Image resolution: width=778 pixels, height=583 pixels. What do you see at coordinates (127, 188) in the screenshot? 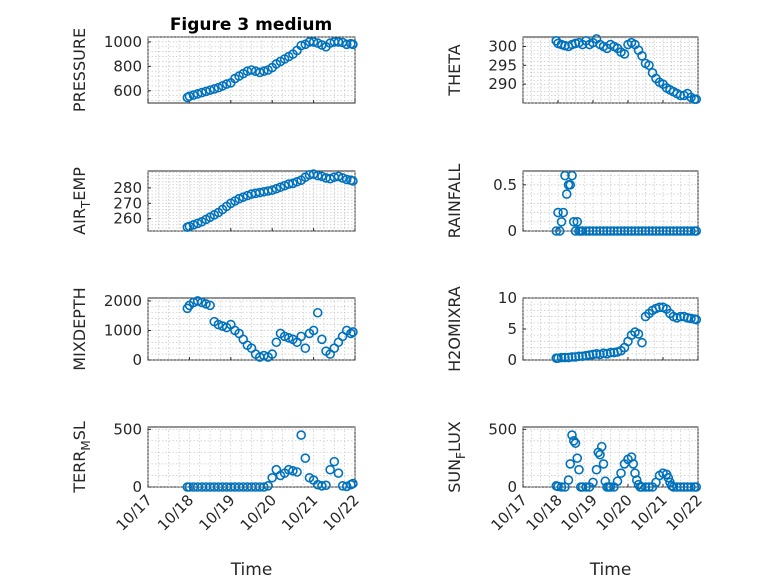
I see `y-tick-label: 280` at bounding box center [127, 188].